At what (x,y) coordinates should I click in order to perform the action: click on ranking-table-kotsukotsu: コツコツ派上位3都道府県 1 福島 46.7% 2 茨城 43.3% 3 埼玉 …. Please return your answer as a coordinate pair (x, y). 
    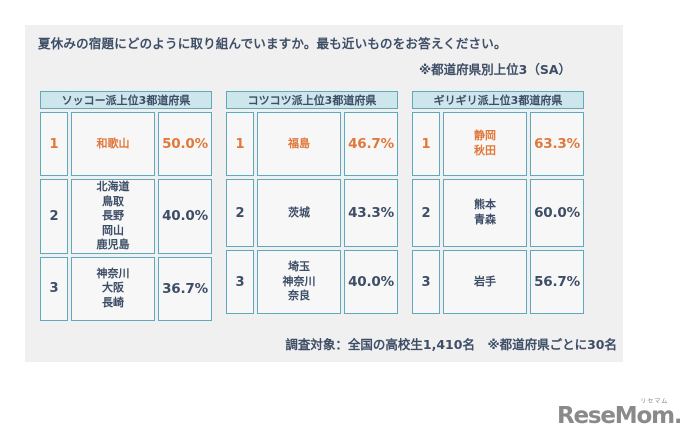
    Looking at the image, I should click on (312, 206).